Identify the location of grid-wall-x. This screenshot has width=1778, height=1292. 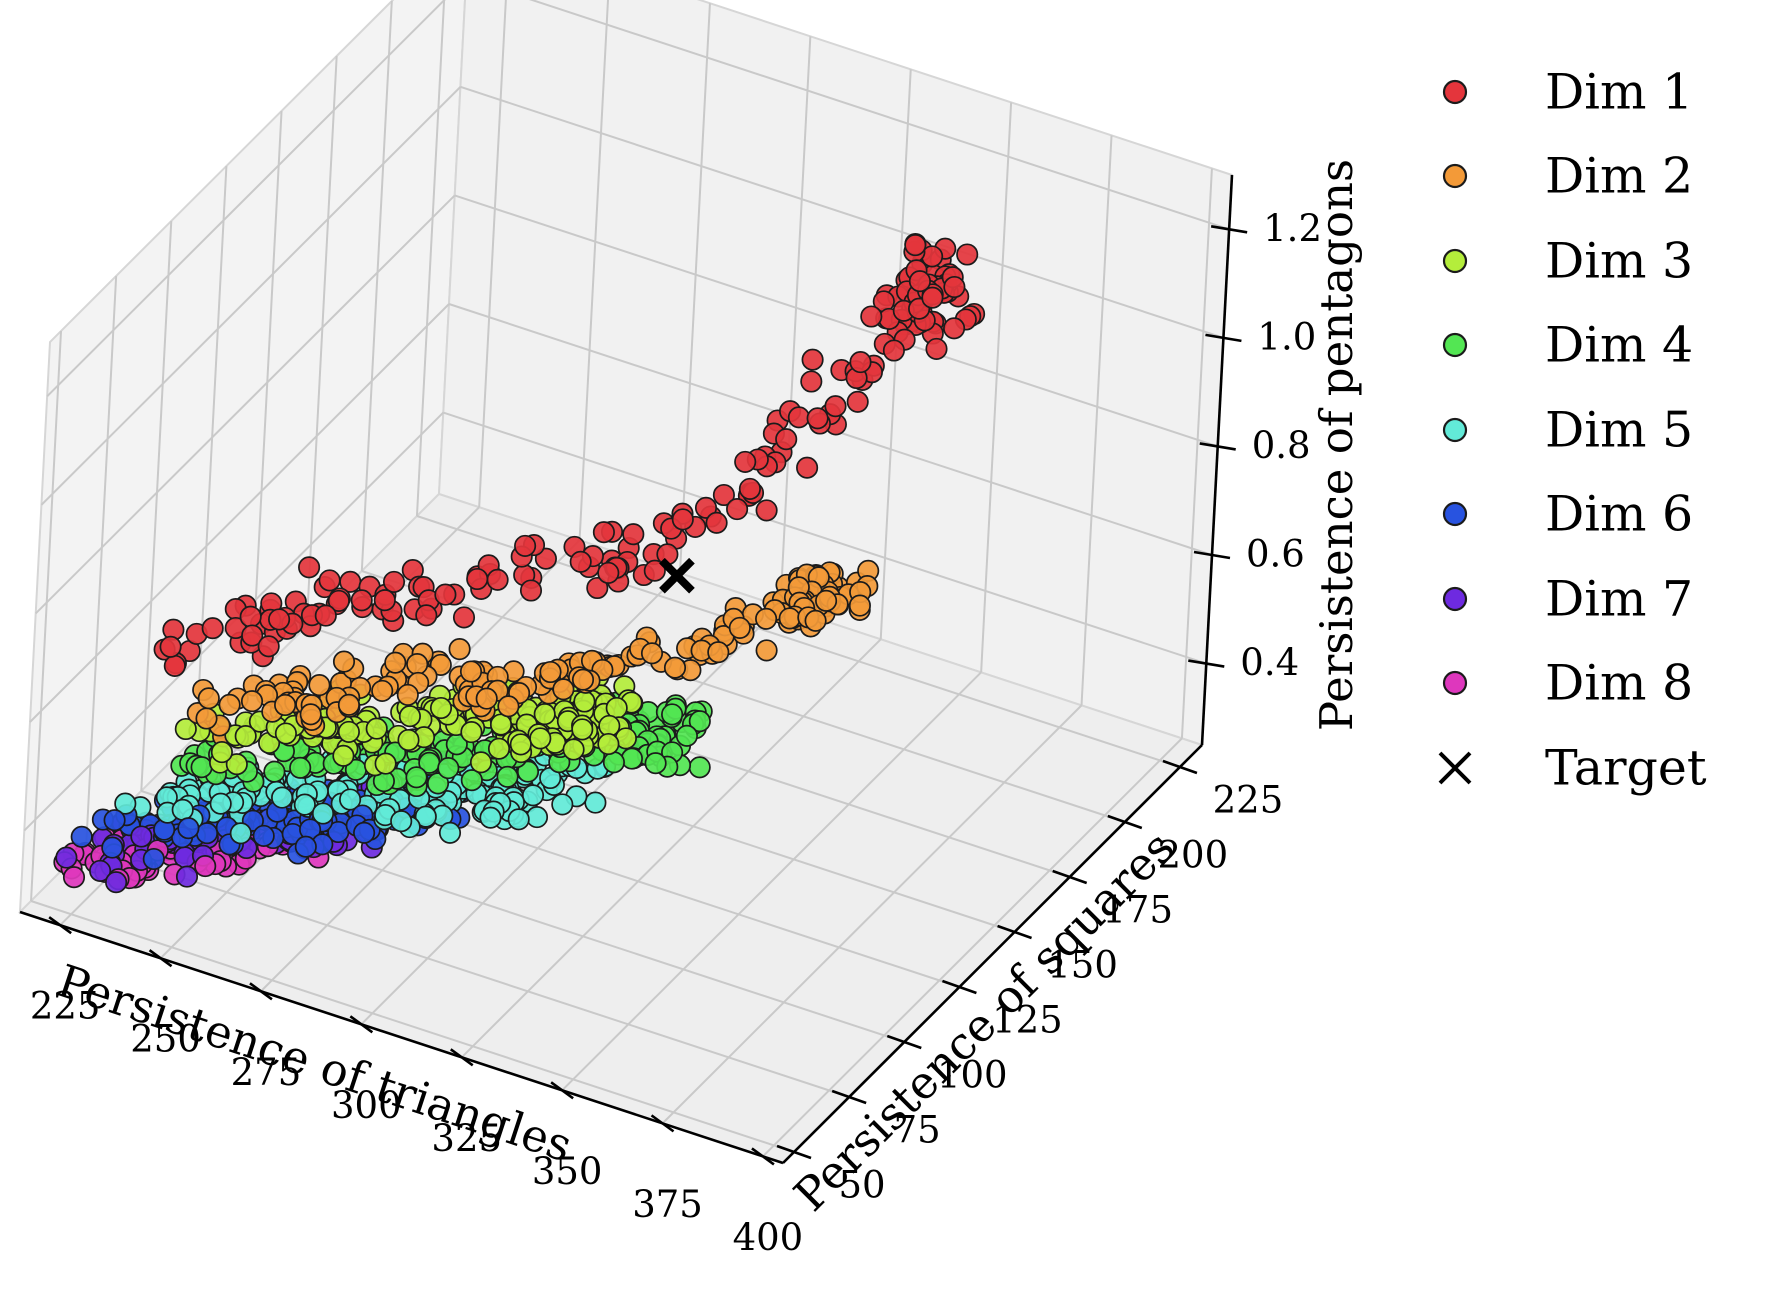
(694, 288).